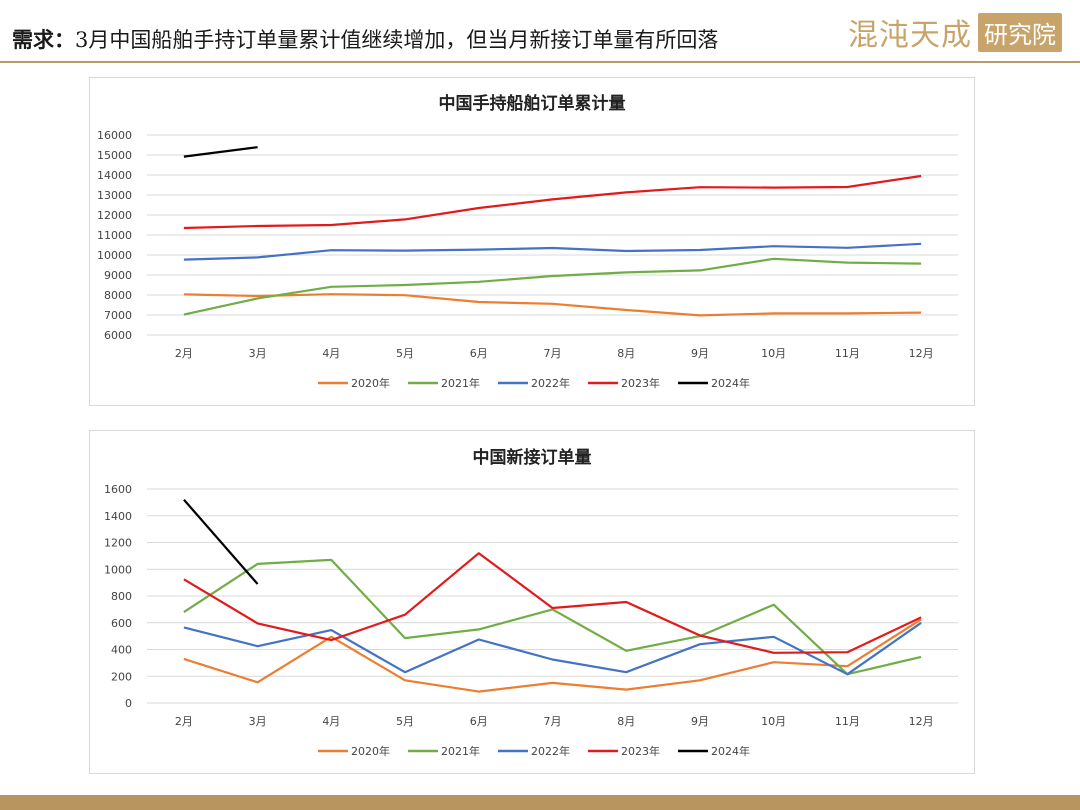 The height and width of the screenshot is (810, 1080). I want to click on y-tick-label: 600, so click(121, 623).